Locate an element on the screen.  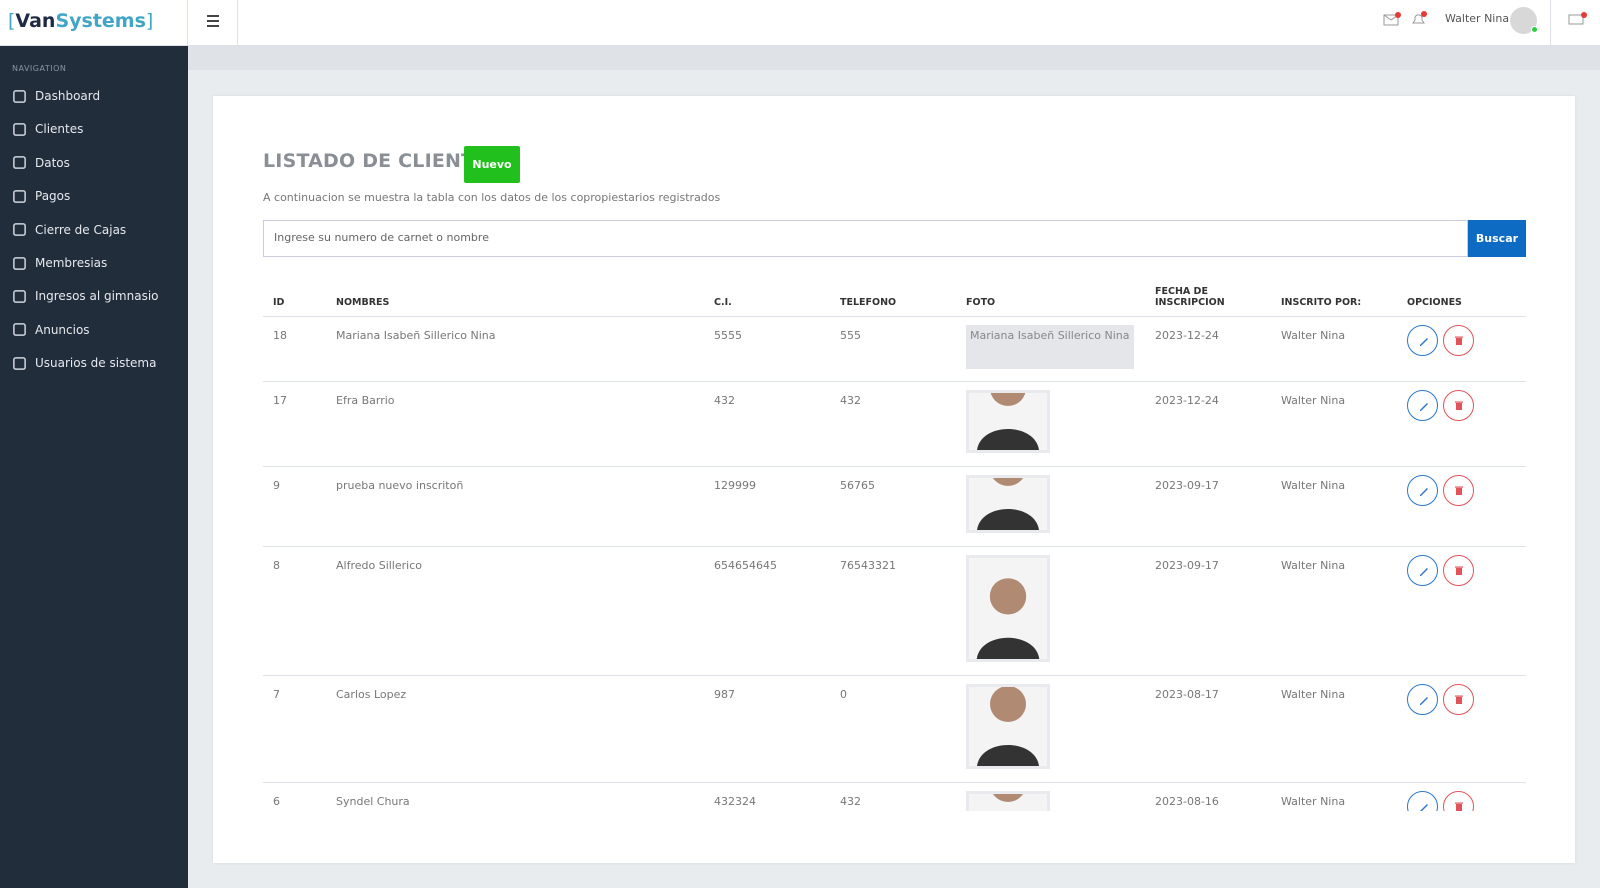
nav-item: Pagos is located at coordinates (97, 196).